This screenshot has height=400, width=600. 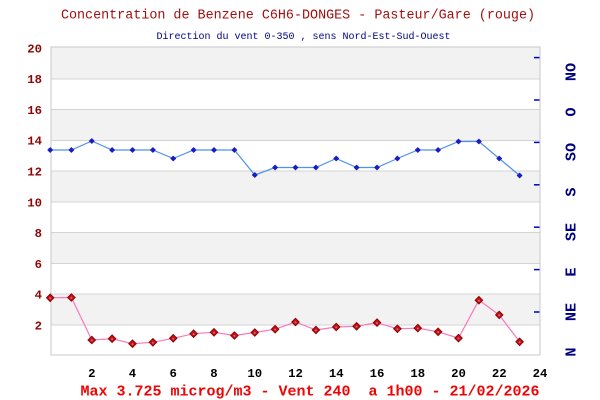 I want to click on svg-text: NO, so click(x=572, y=72).